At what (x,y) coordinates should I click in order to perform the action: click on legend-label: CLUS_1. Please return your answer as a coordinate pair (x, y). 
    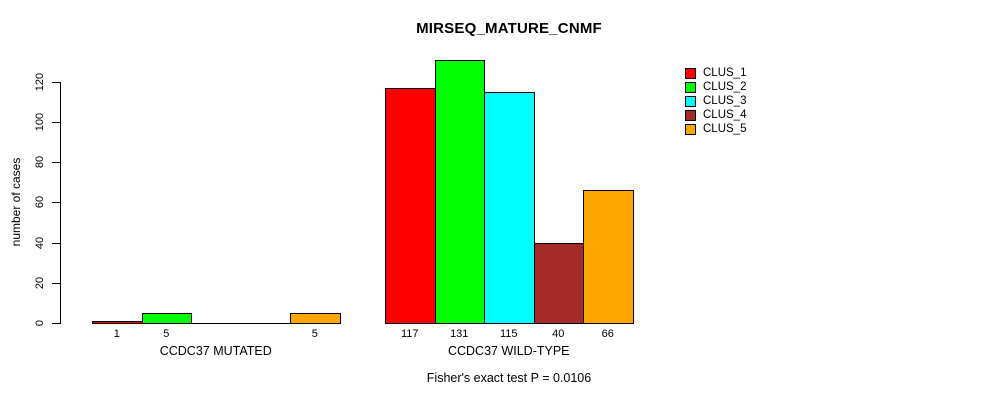
    Looking at the image, I should click on (725, 73).